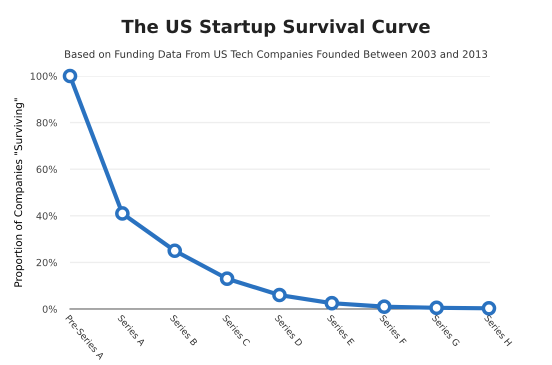  I want to click on y-tick-label: 80%, so click(46, 122).